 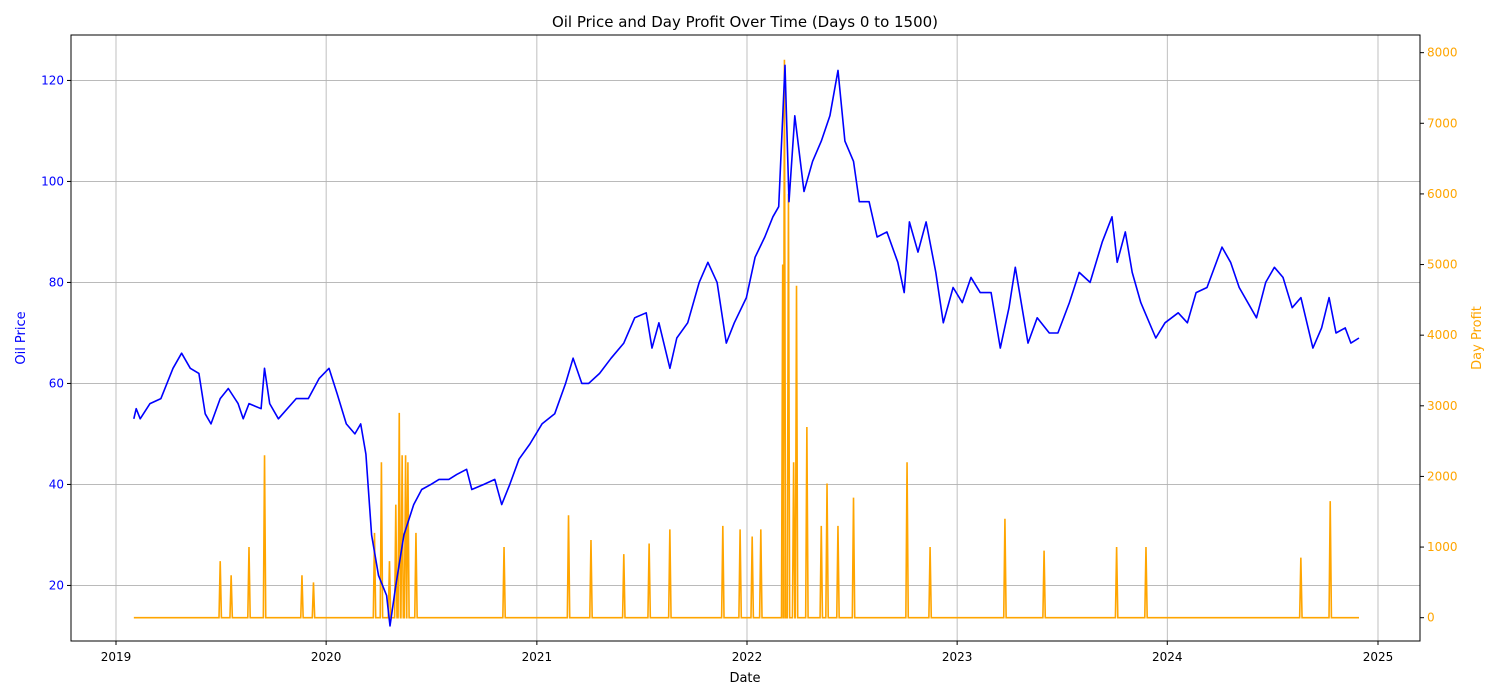 What do you see at coordinates (1442, 547) in the screenshot?
I see `y-right-tick-label: 1000` at bounding box center [1442, 547].